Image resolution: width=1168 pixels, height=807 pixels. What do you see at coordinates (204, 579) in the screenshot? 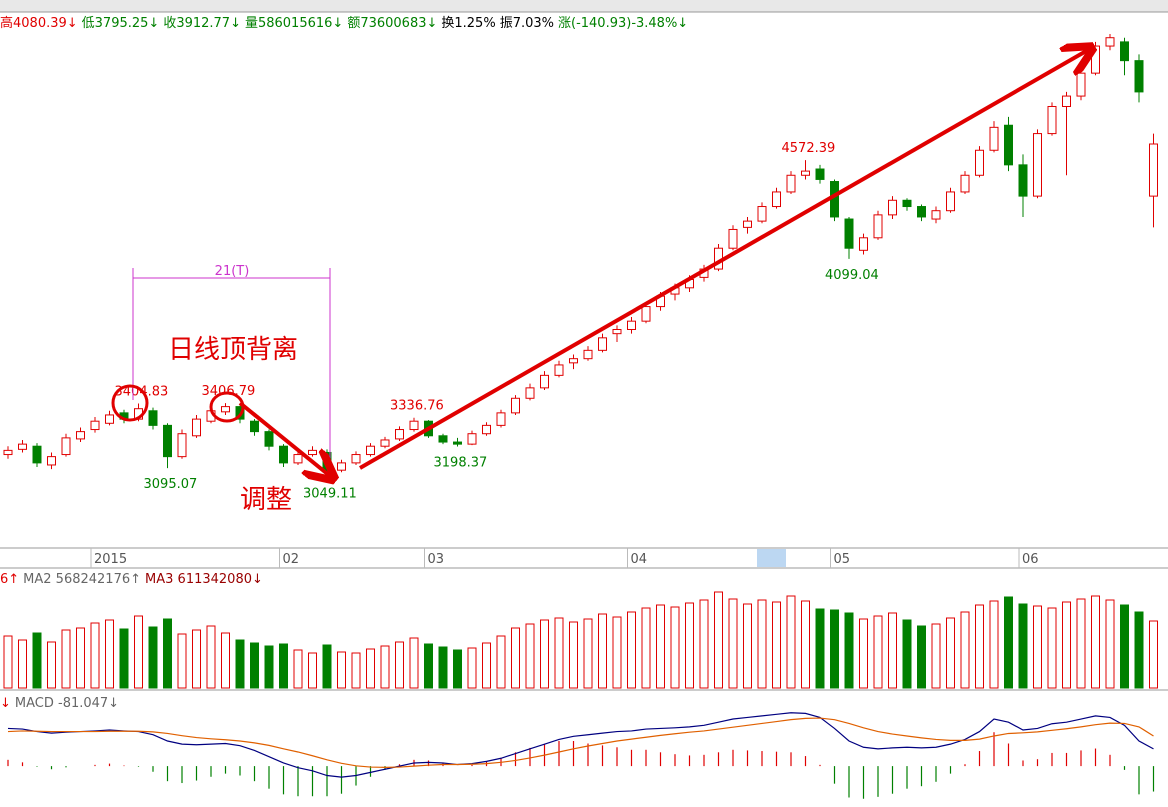
I see `header-item: MA3 611342080↓` at bounding box center [204, 579].